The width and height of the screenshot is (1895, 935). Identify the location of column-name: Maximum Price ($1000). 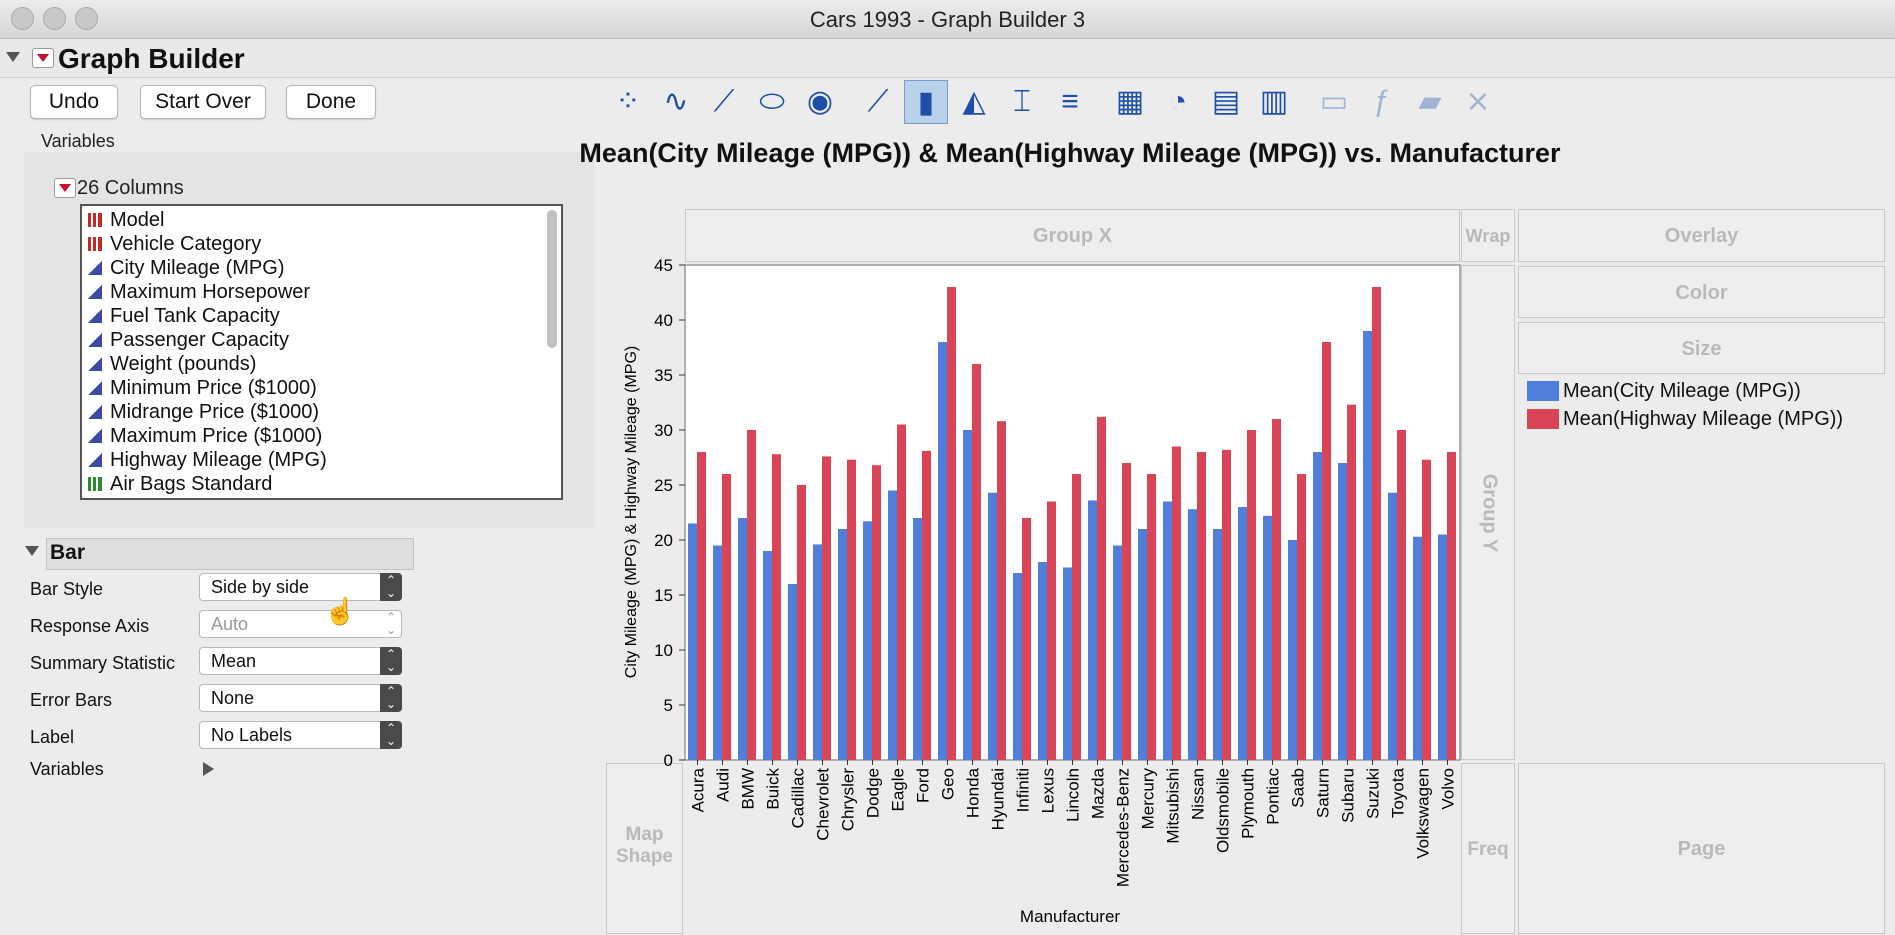
(216, 436).